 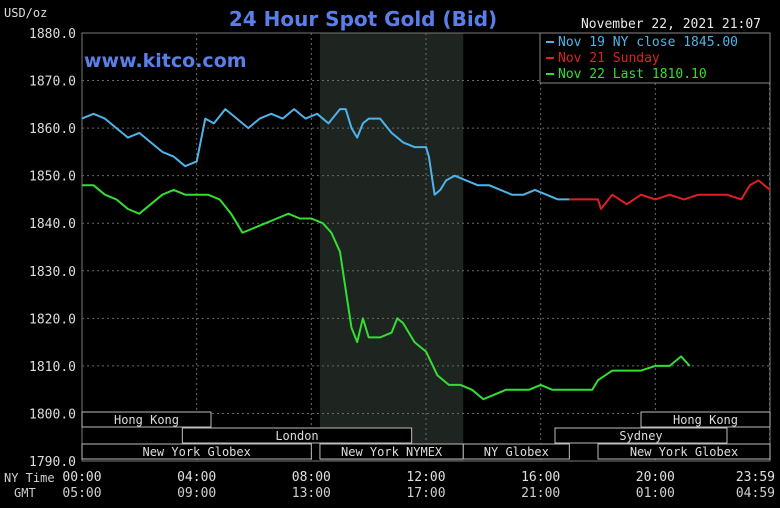 I want to click on timestamp: November 22, 2021 21:07, so click(x=671, y=24).